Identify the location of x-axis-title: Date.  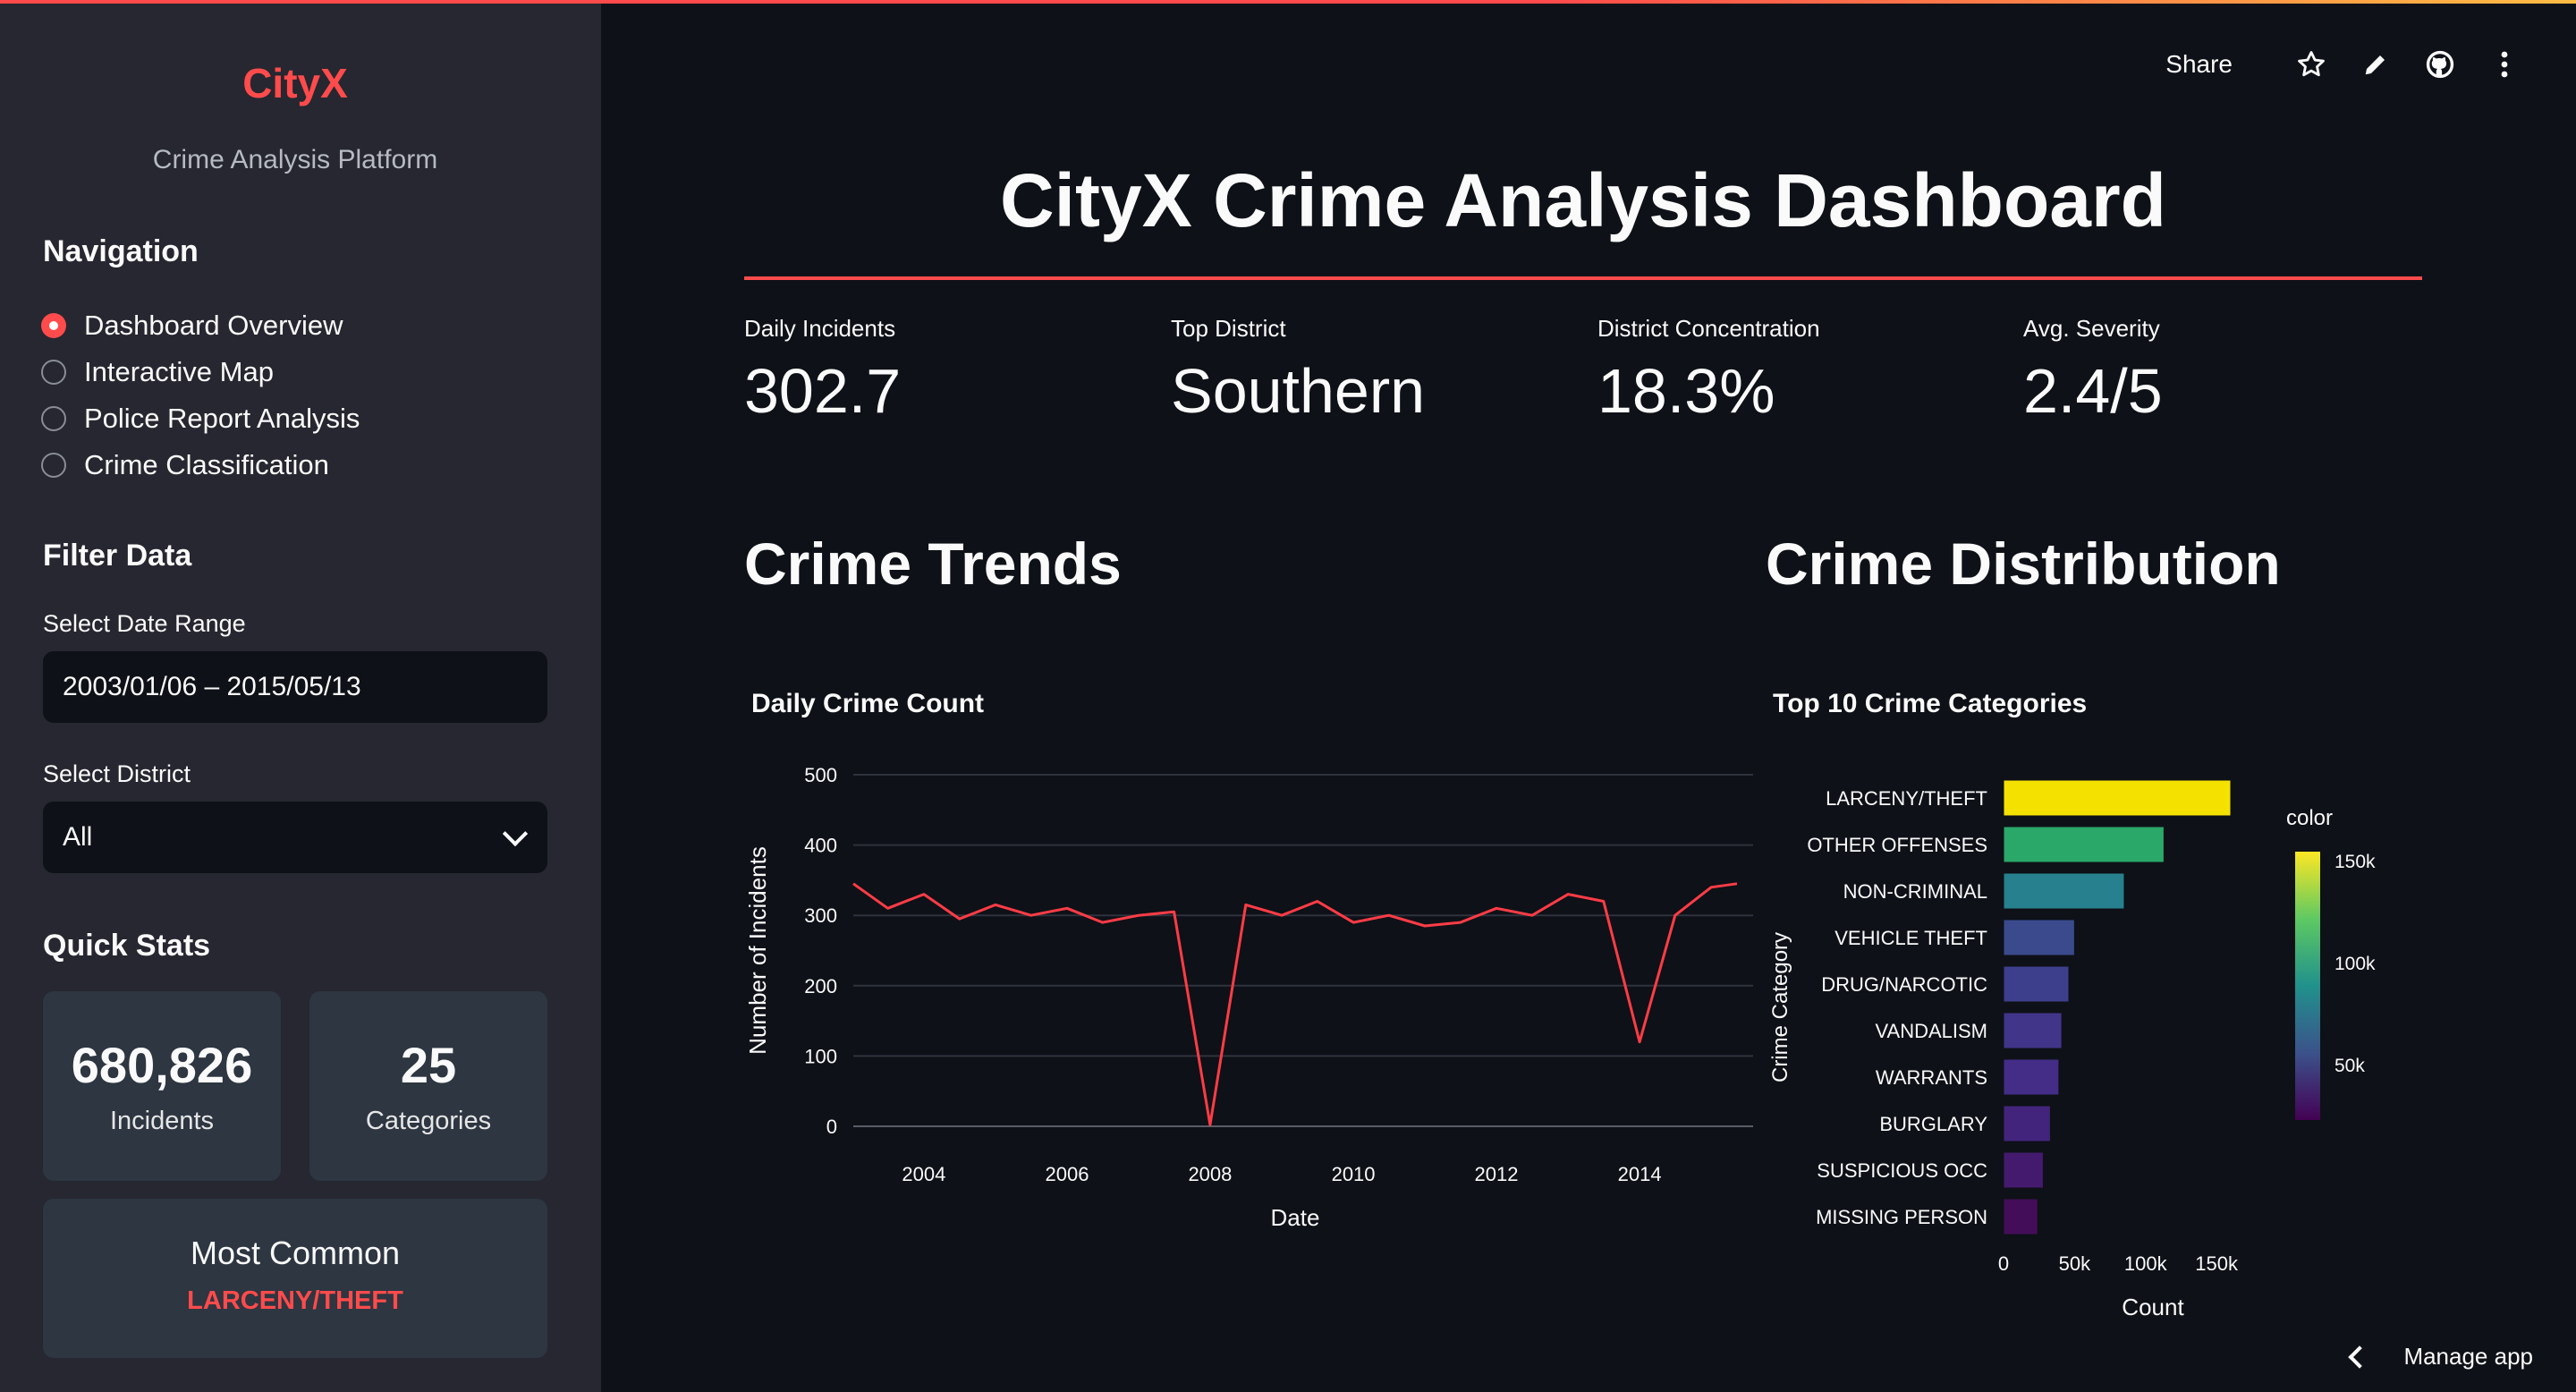
(1295, 1217).